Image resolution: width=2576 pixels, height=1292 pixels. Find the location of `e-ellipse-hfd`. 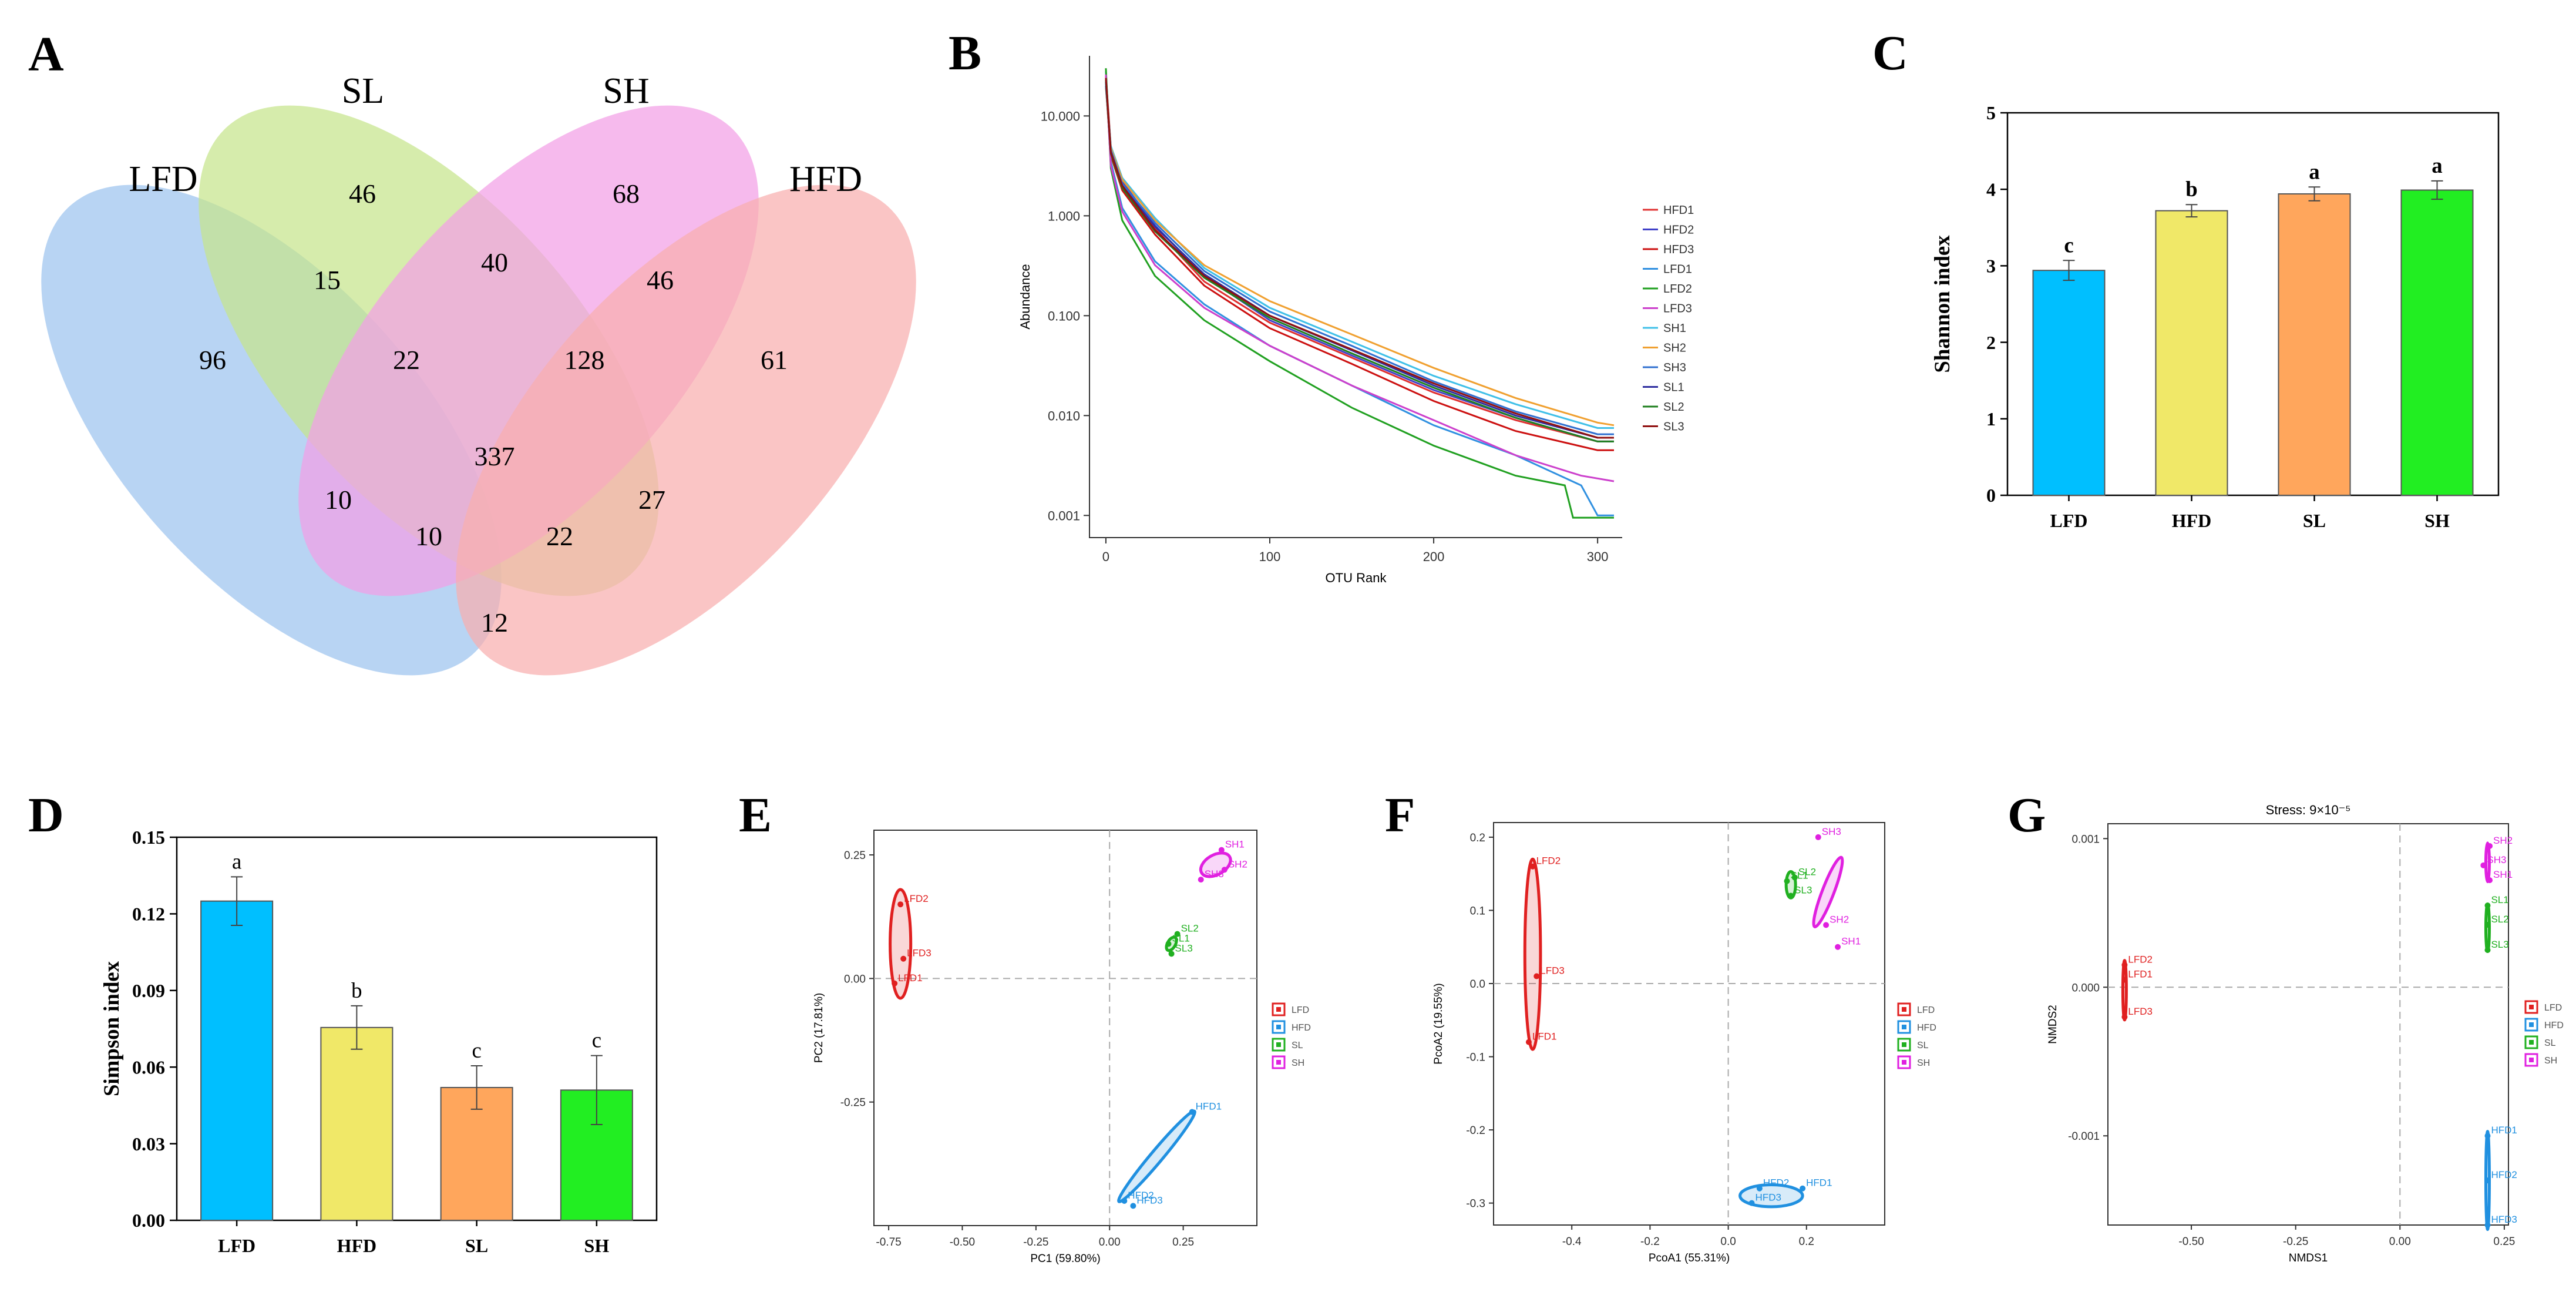

e-ellipse-hfd is located at coordinates (1156, 1156).